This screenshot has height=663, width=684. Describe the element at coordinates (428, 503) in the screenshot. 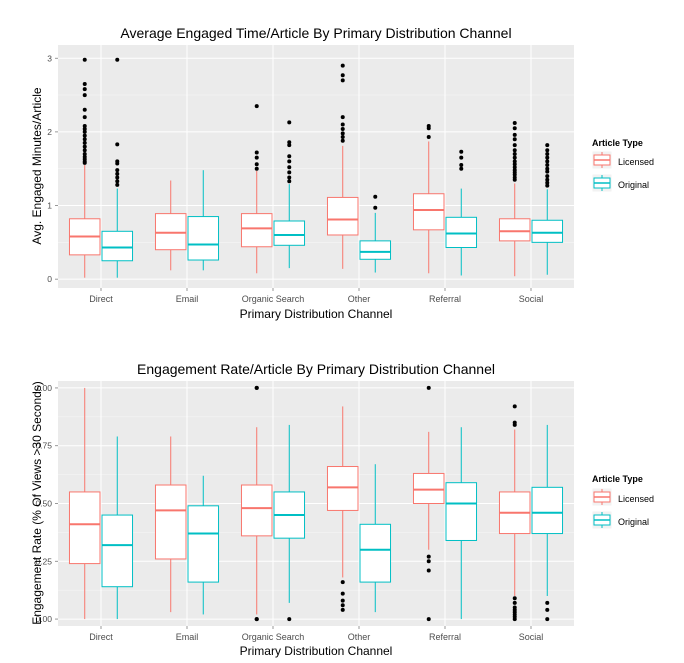

I see `box-licensed-referral` at that location.